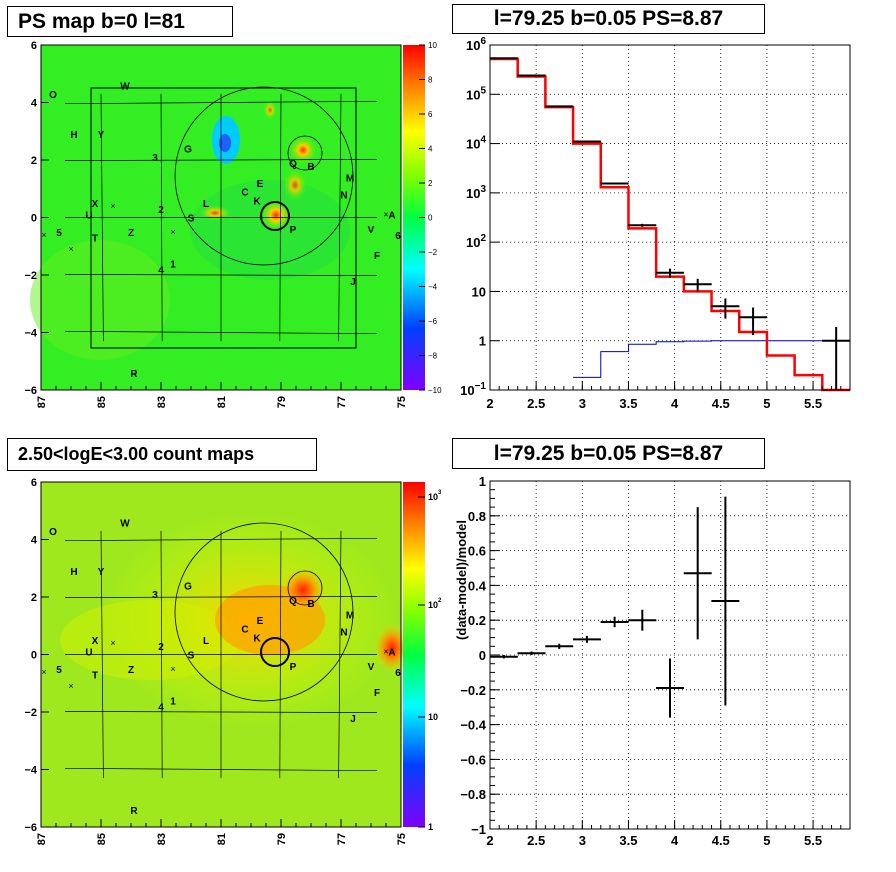  Describe the element at coordinates (433, 252) in the screenshot. I see `colorbar-tick-label: −2` at that location.